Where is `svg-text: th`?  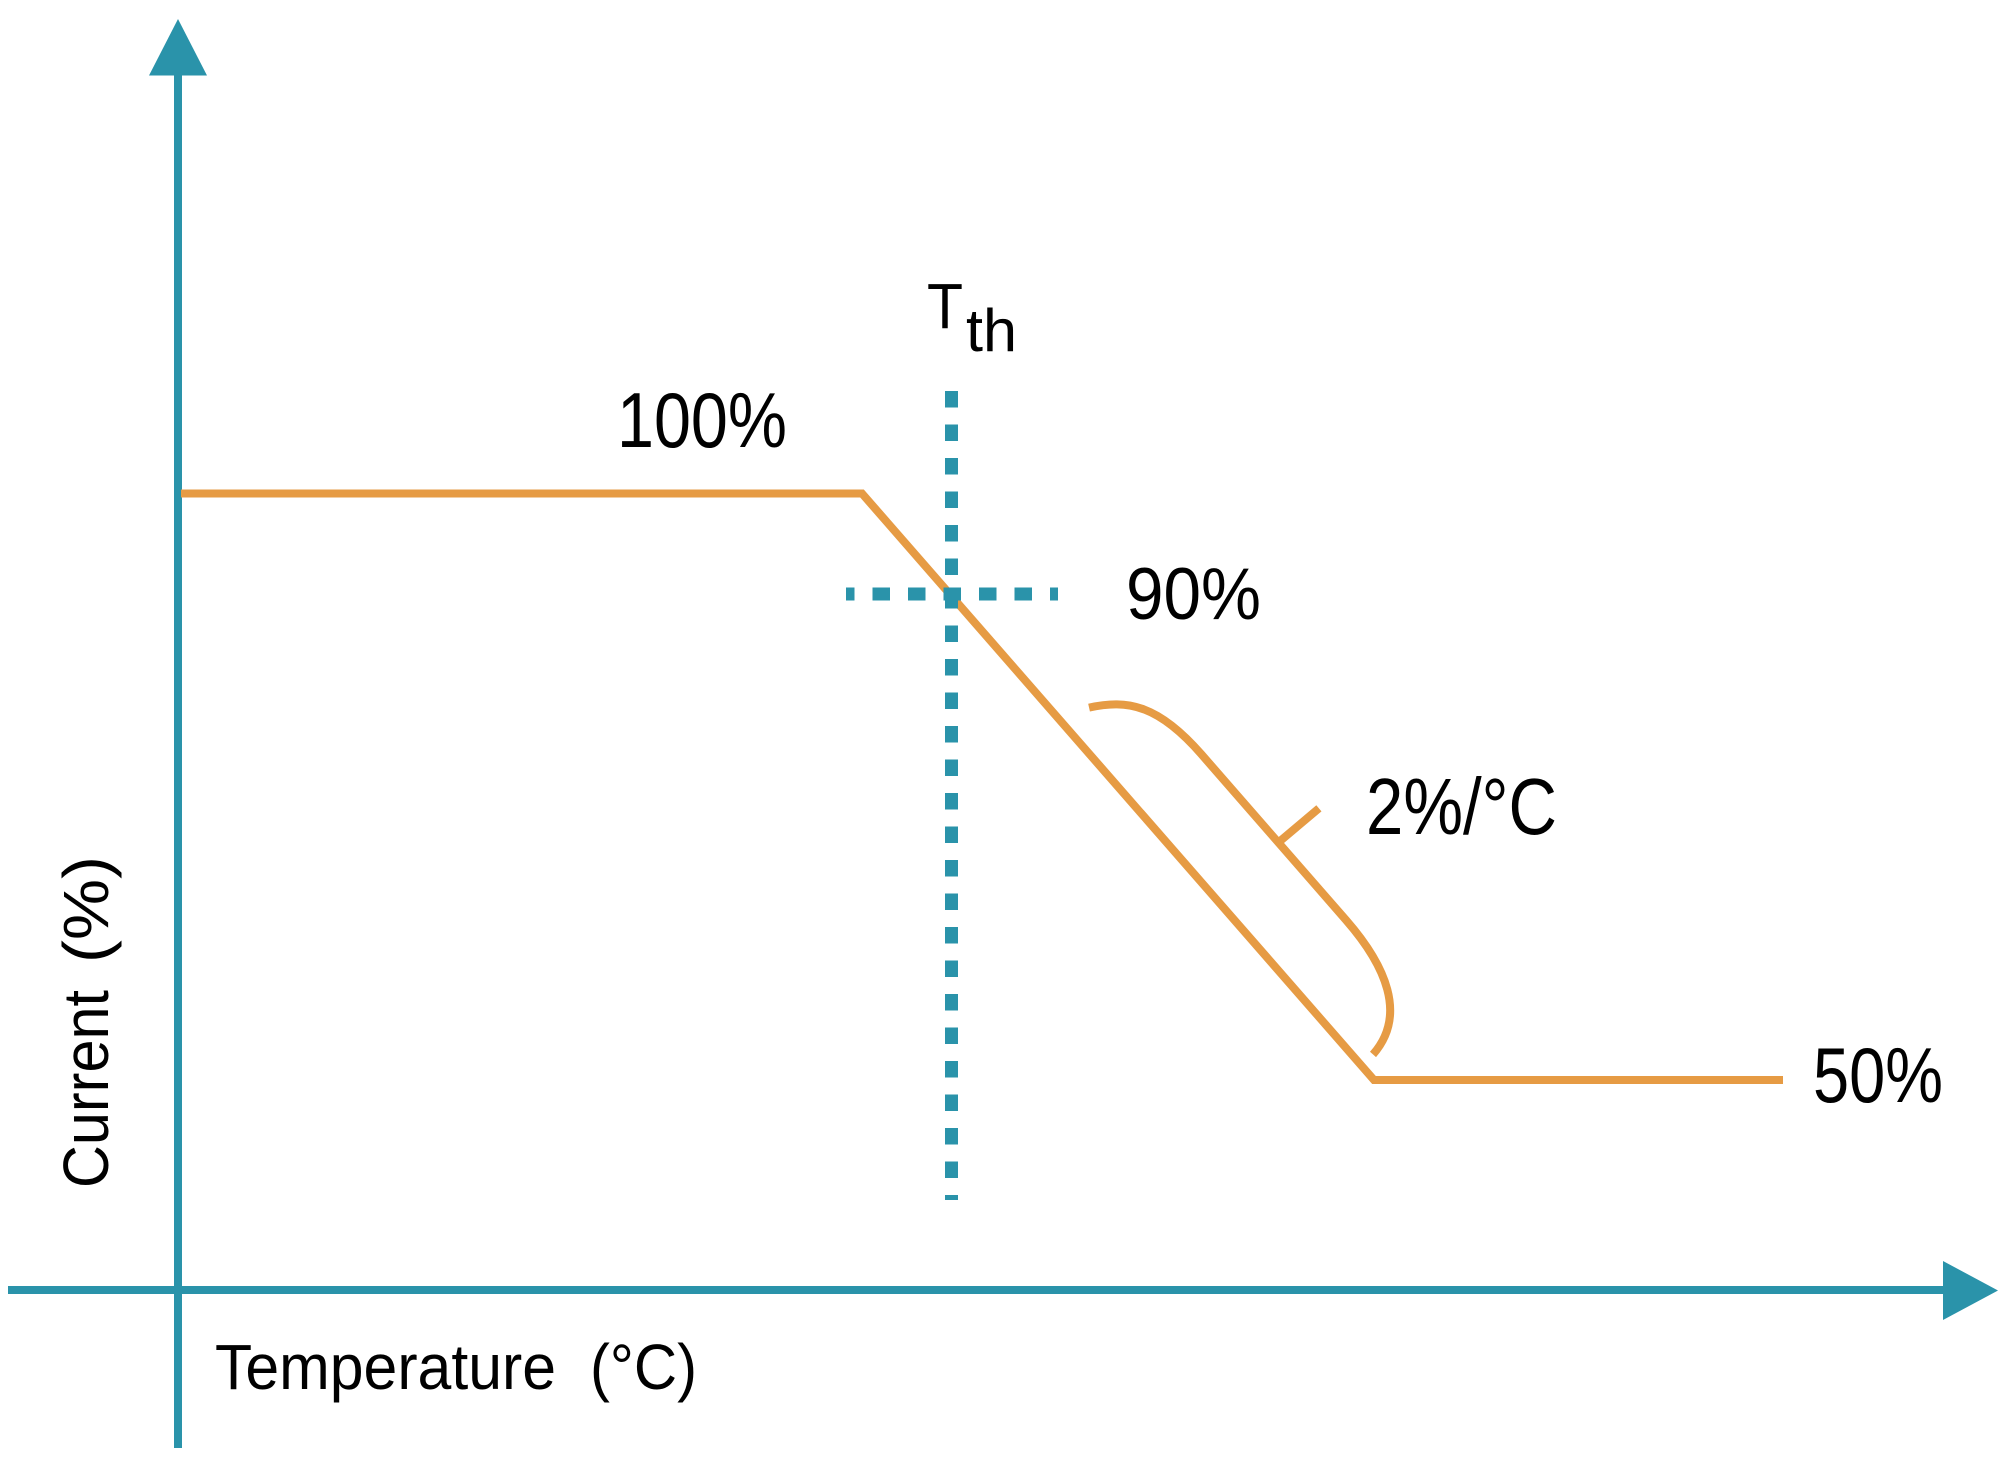 svg-text: th is located at coordinates (991, 330).